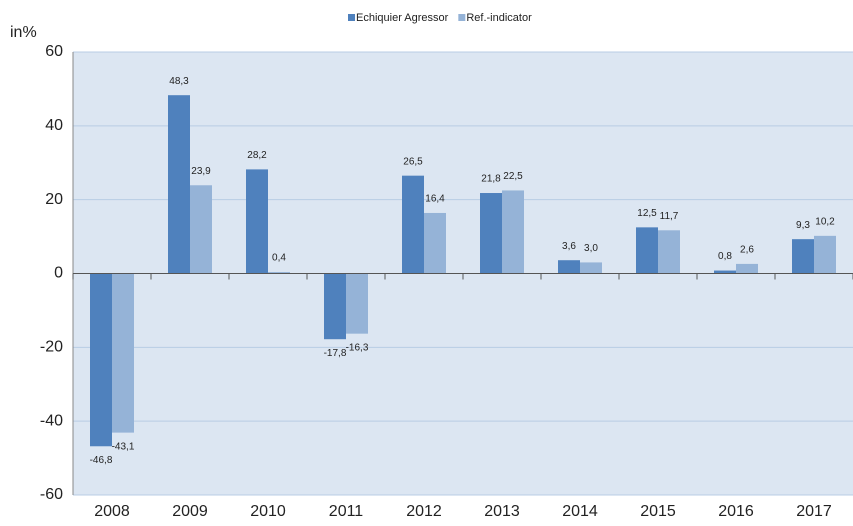  I want to click on x-tick-label: 2016, so click(736, 511).